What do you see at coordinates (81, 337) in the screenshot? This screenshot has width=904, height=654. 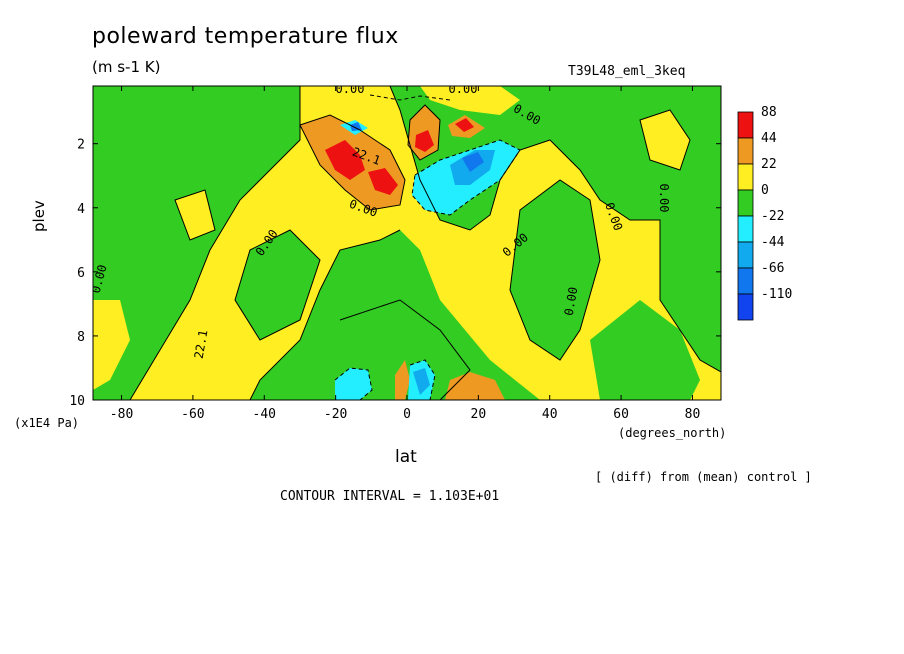 I see `y-tick-label: 8` at bounding box center [81, 337].